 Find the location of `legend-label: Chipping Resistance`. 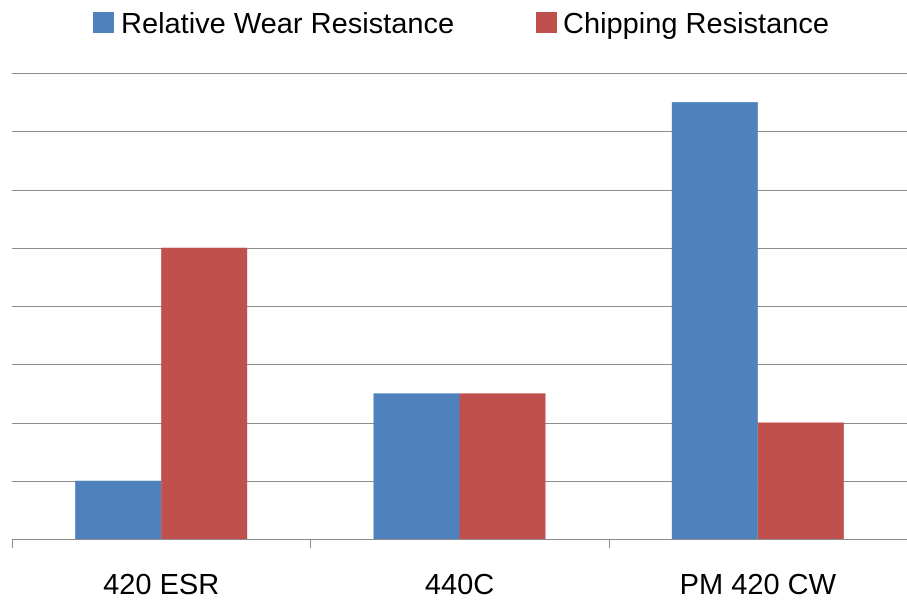

legend-label: Chipping Resistance is located at coordinates (696, 24).